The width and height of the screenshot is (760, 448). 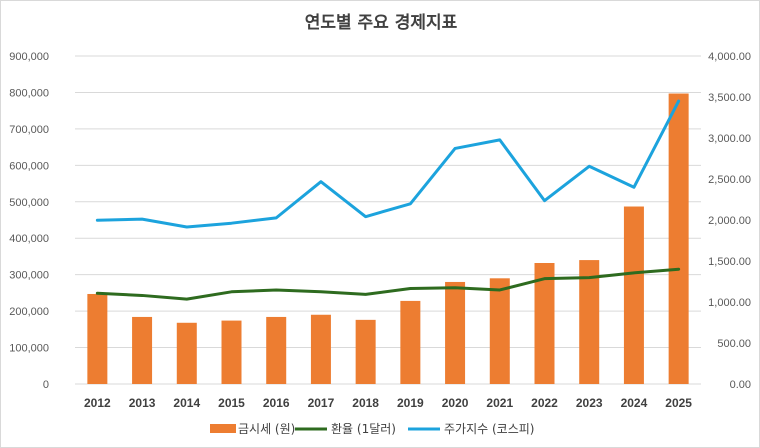 I want to click on x-axis-tick-label: 2014, so click(x=186, y=403).